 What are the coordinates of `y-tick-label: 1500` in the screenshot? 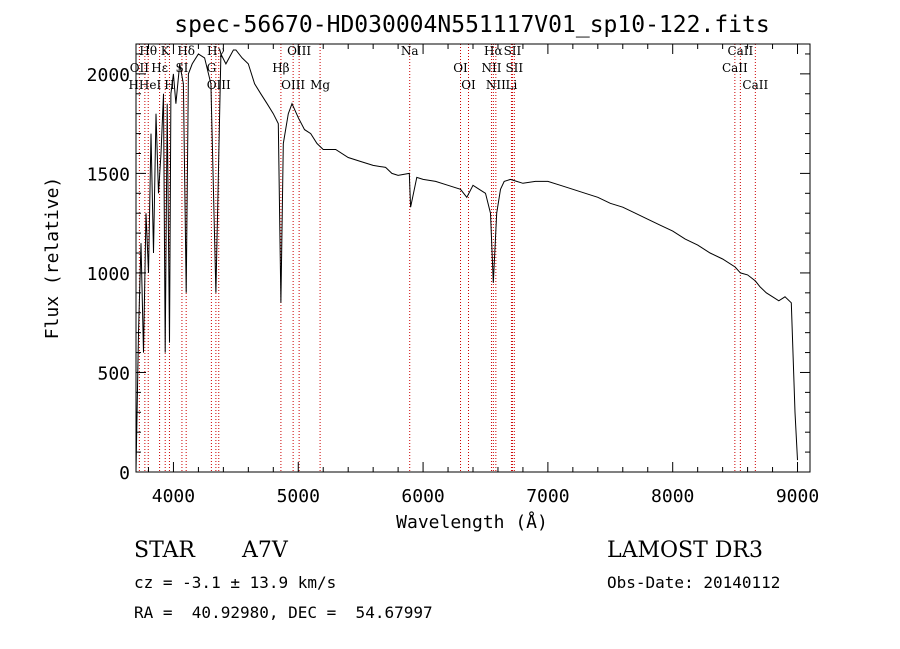 It's located at (108, 174).